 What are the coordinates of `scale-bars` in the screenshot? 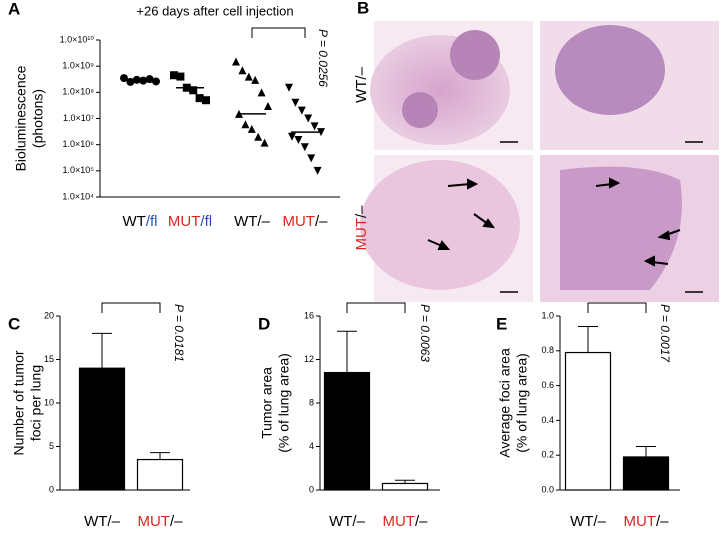 It's located at (601, 217).